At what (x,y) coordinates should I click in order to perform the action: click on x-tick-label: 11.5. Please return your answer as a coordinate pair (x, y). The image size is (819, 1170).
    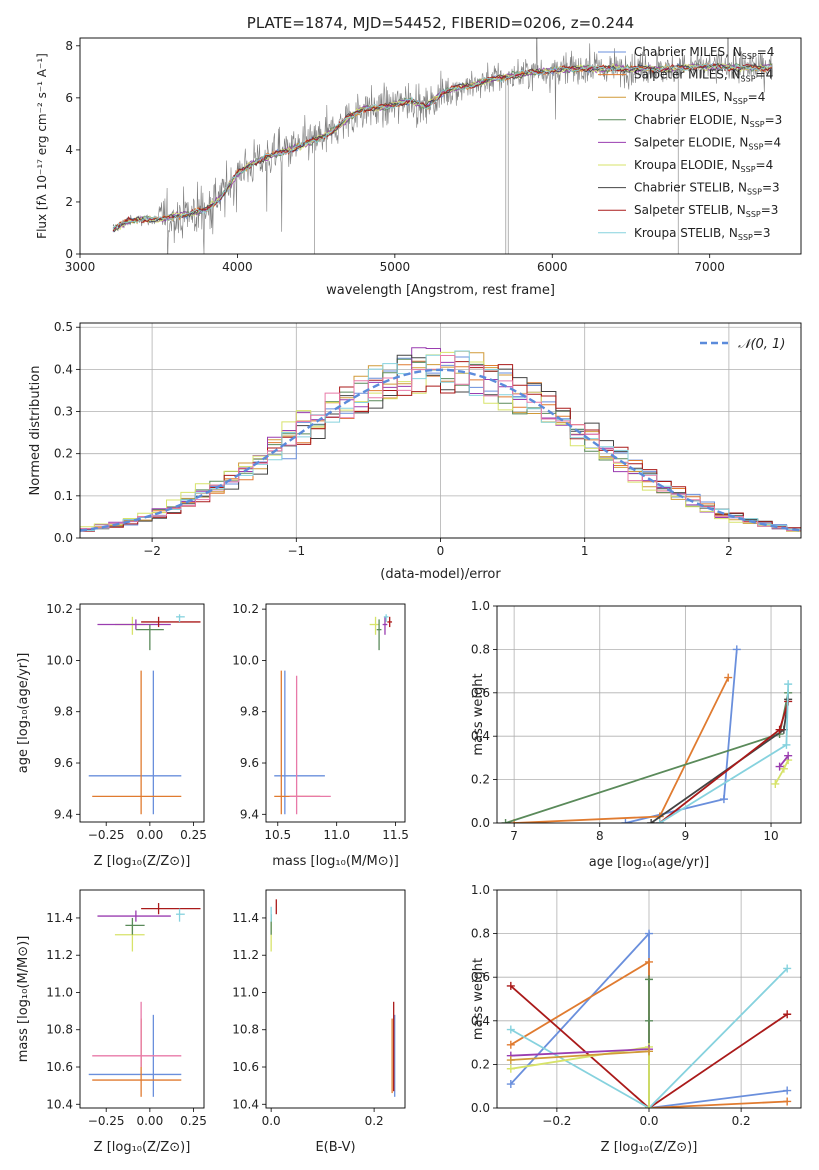
    Looking at the image, I should click on (395, 835).